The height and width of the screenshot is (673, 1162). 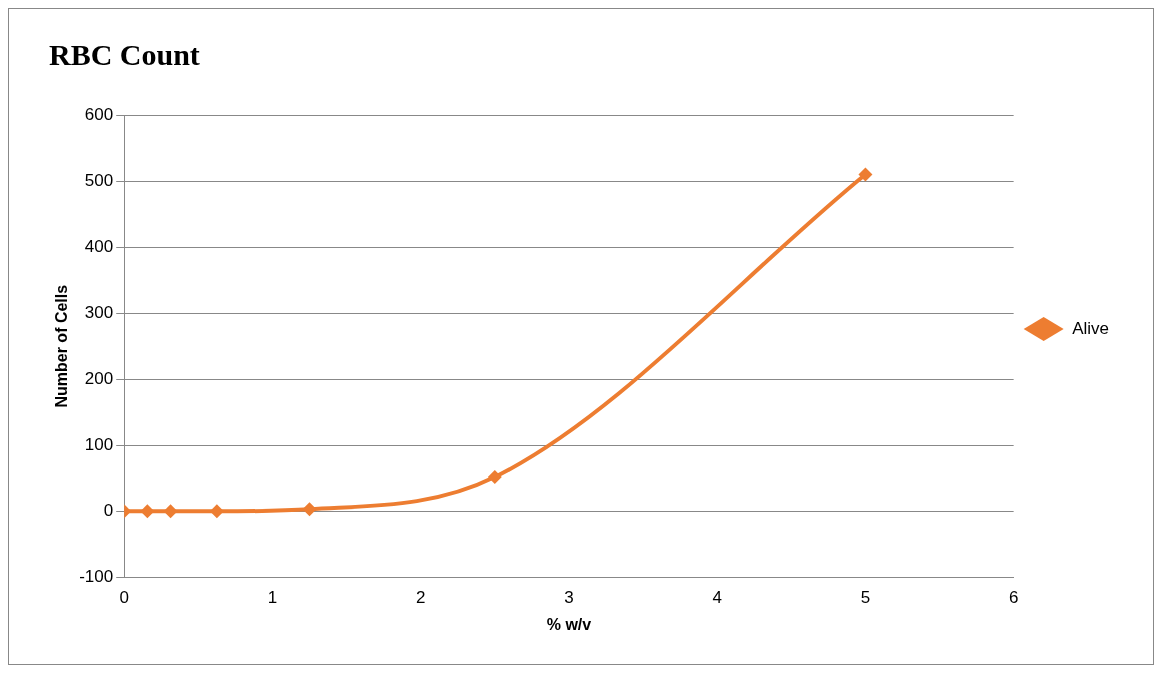 What do you see at coordinates (865, 598) in the screenshot?
I see `x-tick-label: 5` at bounding box center [865, 598].